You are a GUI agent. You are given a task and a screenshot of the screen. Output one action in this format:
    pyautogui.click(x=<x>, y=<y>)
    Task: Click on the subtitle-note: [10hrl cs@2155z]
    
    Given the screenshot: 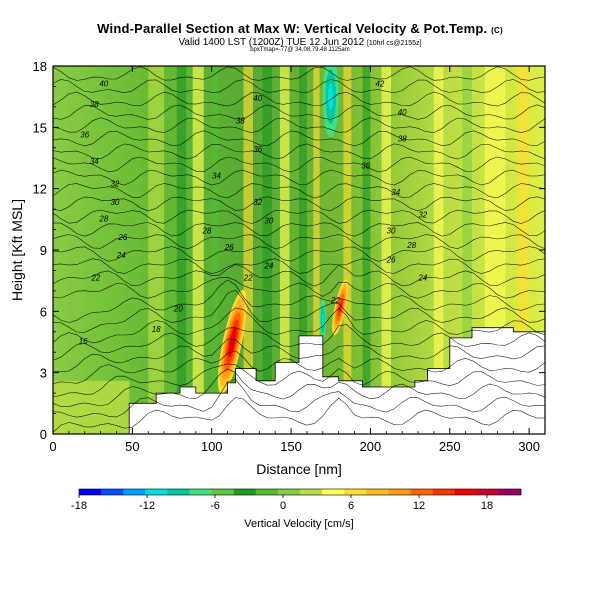 What is the action you would take?
    pyautogui.click(x=394, y=43)
    